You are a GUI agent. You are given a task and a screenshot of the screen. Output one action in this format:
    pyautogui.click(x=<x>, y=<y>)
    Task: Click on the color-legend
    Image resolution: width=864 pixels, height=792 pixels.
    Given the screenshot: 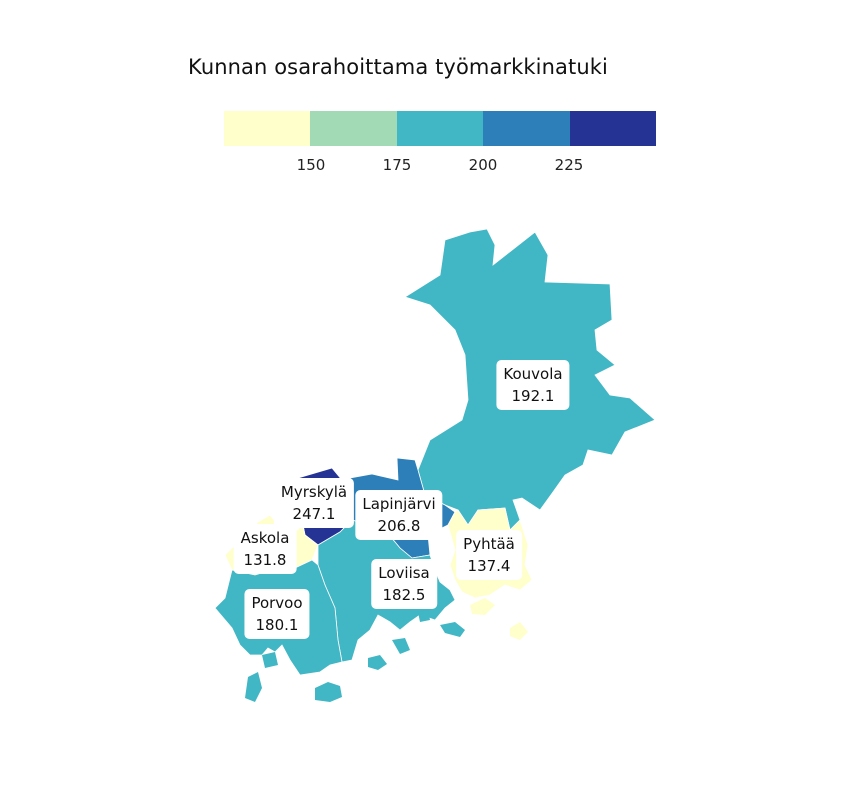 What is the action you would take?
    pyautogui.click(x=440, y=128)
    